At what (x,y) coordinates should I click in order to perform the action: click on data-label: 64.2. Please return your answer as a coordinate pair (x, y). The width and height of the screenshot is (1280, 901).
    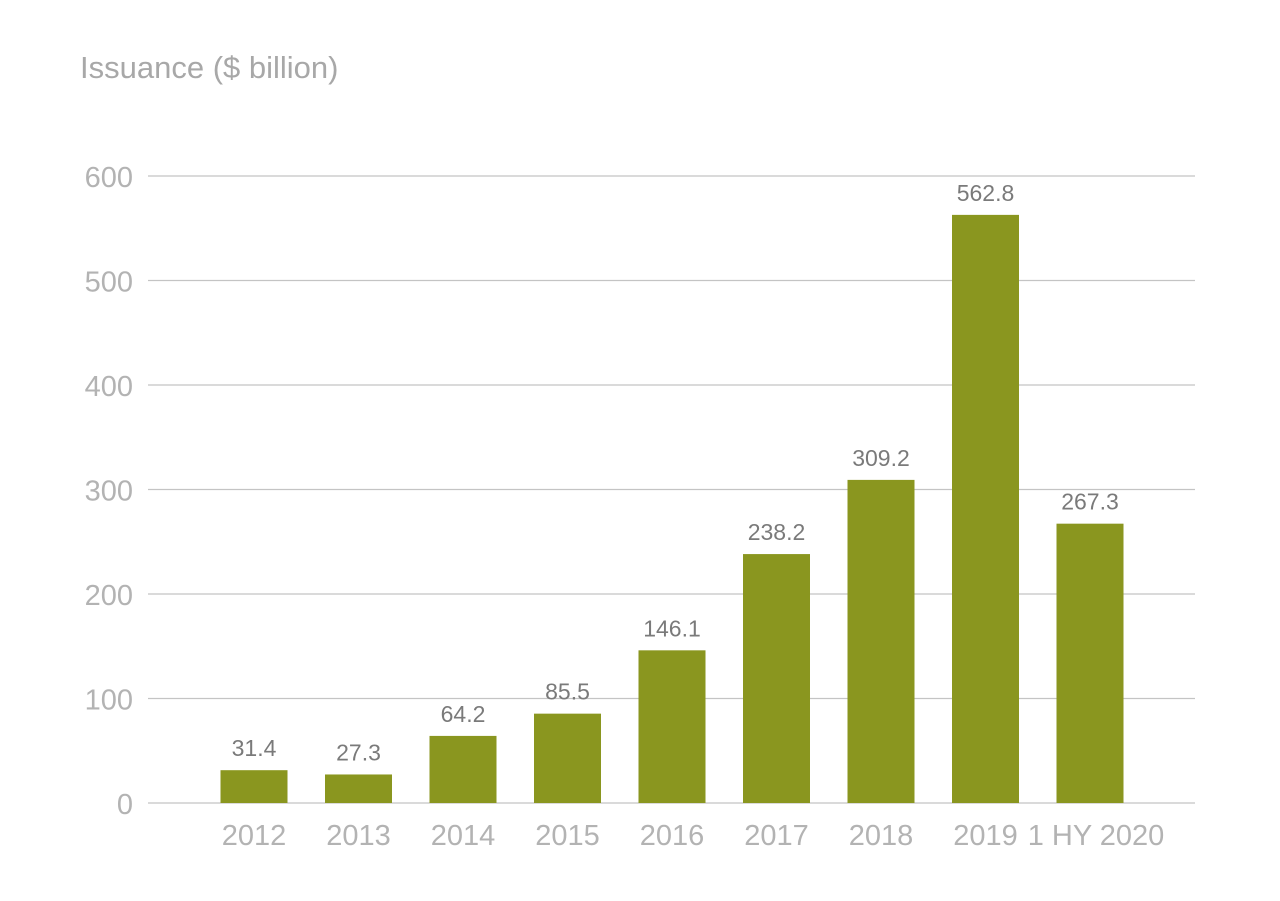
    Looking at the image, I should click on (463, 714).